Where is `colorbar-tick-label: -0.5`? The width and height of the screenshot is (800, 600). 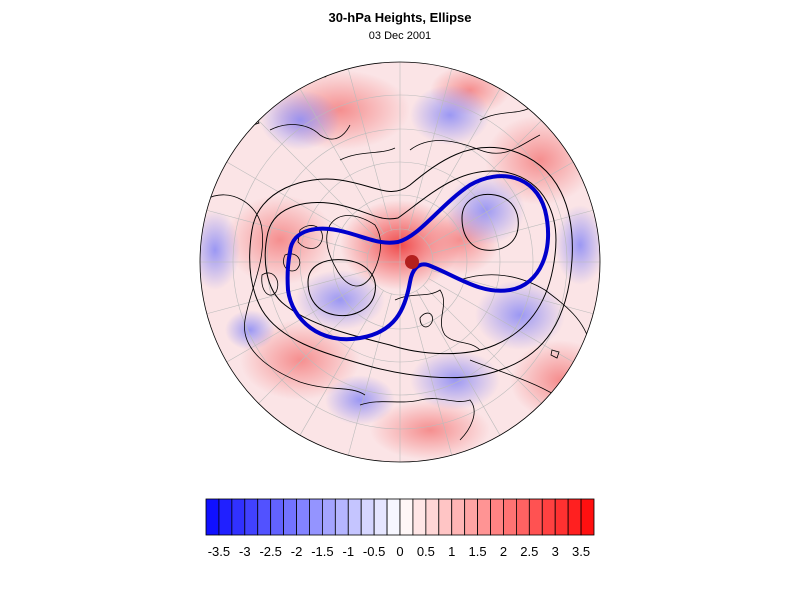
colorbar-tick-label: -0.5 is located at coordinates (374, 551).